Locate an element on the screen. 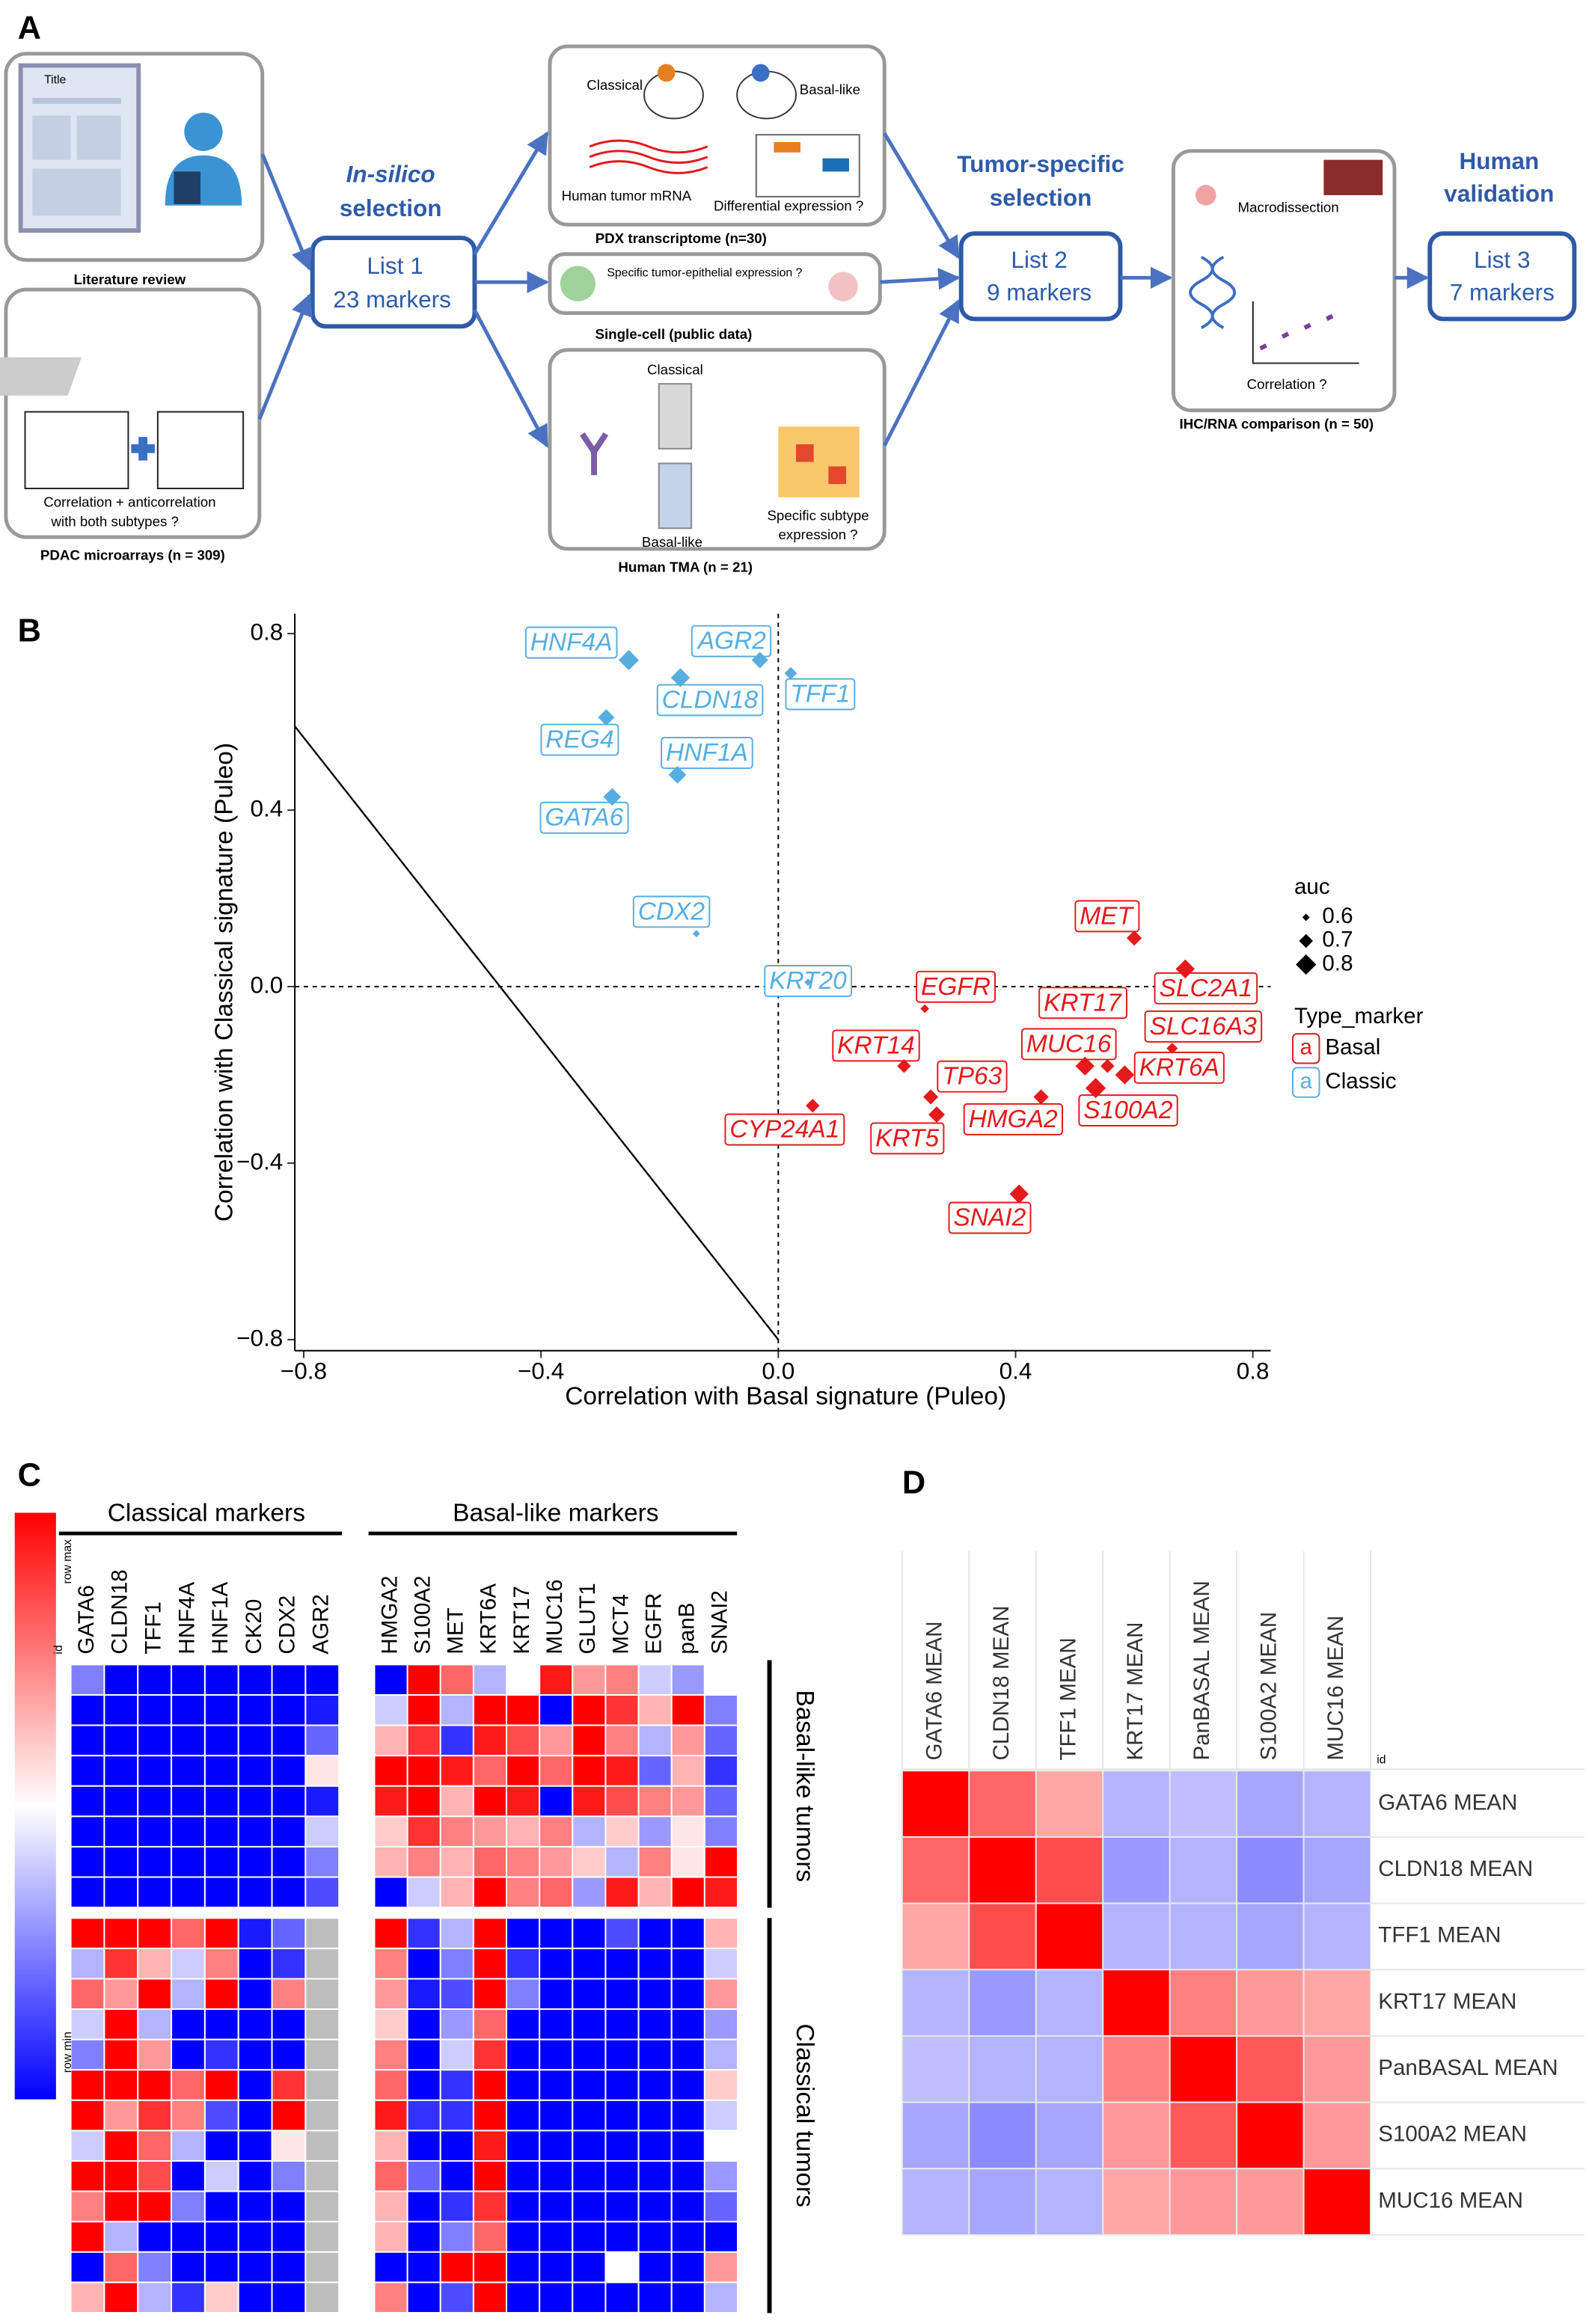 This screenshot has width=1592, height=2324. point-label-text: KRT17 is located at coordinates (1083, 1003).